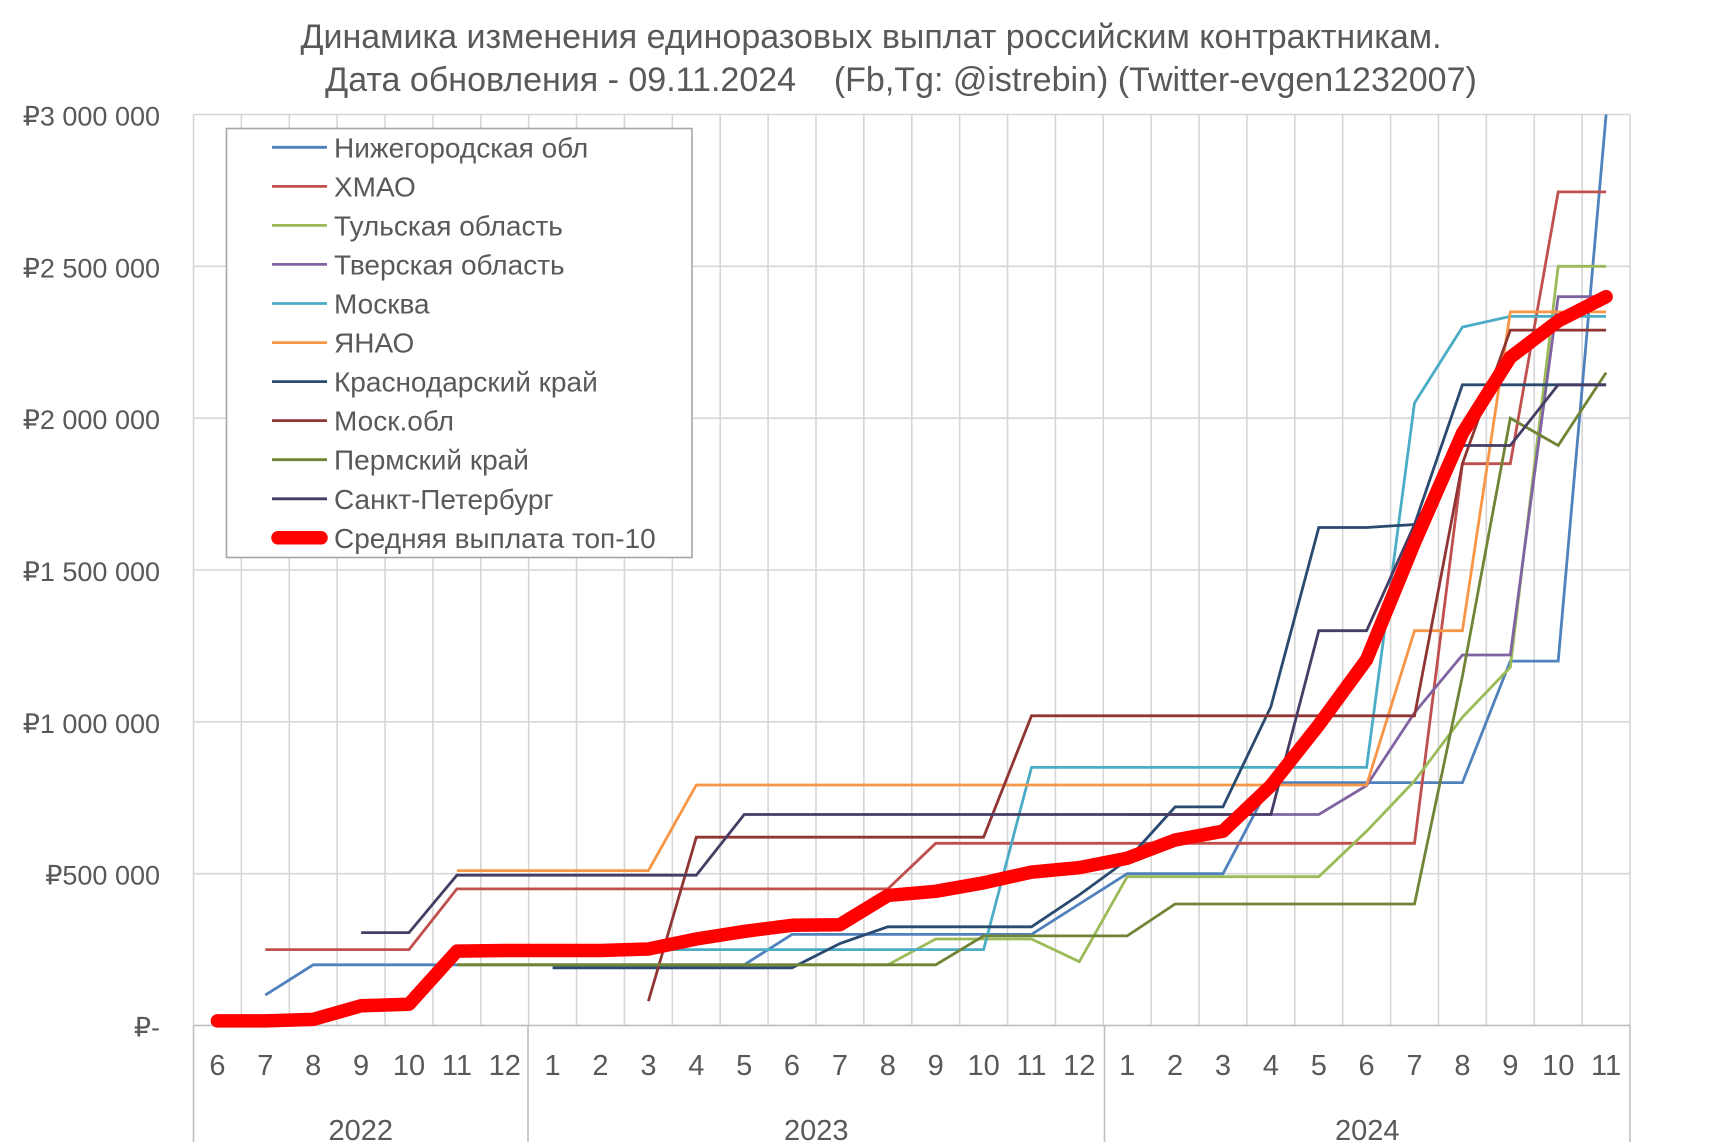 The height and width of the screenshot is (1147, 1732). Describe the element at coordinates (374, 343) in the screenshot. I see `svg-text: ЯНАО` at that location.